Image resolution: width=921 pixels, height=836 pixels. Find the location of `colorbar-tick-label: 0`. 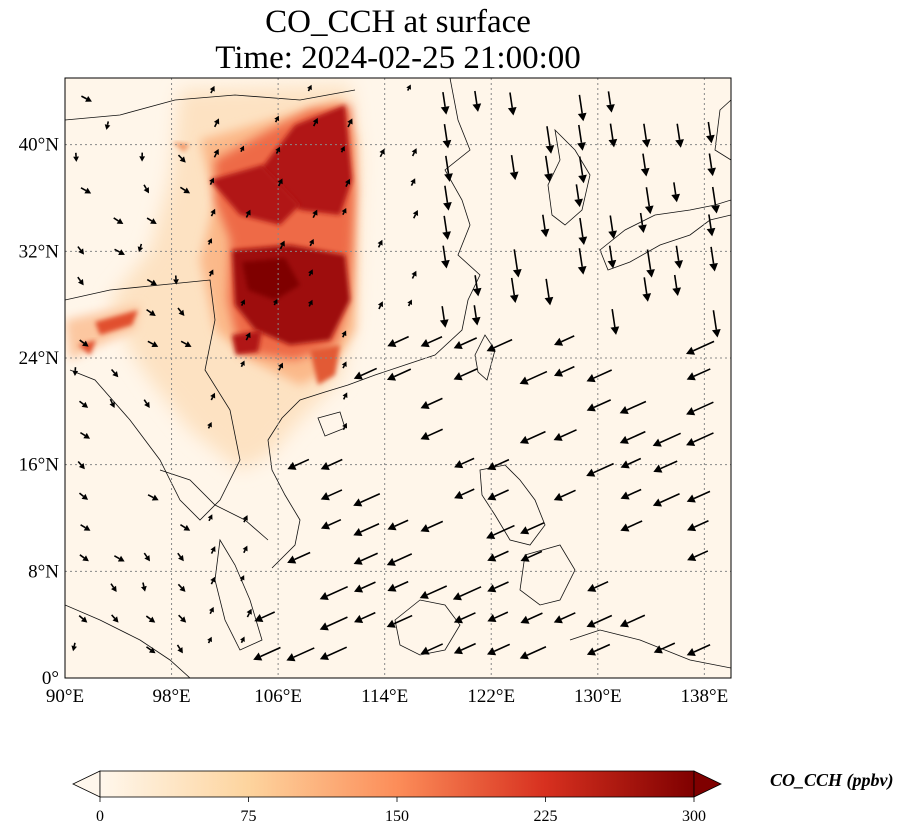

colorbar-tick-label: 0 is located at coordinates (100, 816).